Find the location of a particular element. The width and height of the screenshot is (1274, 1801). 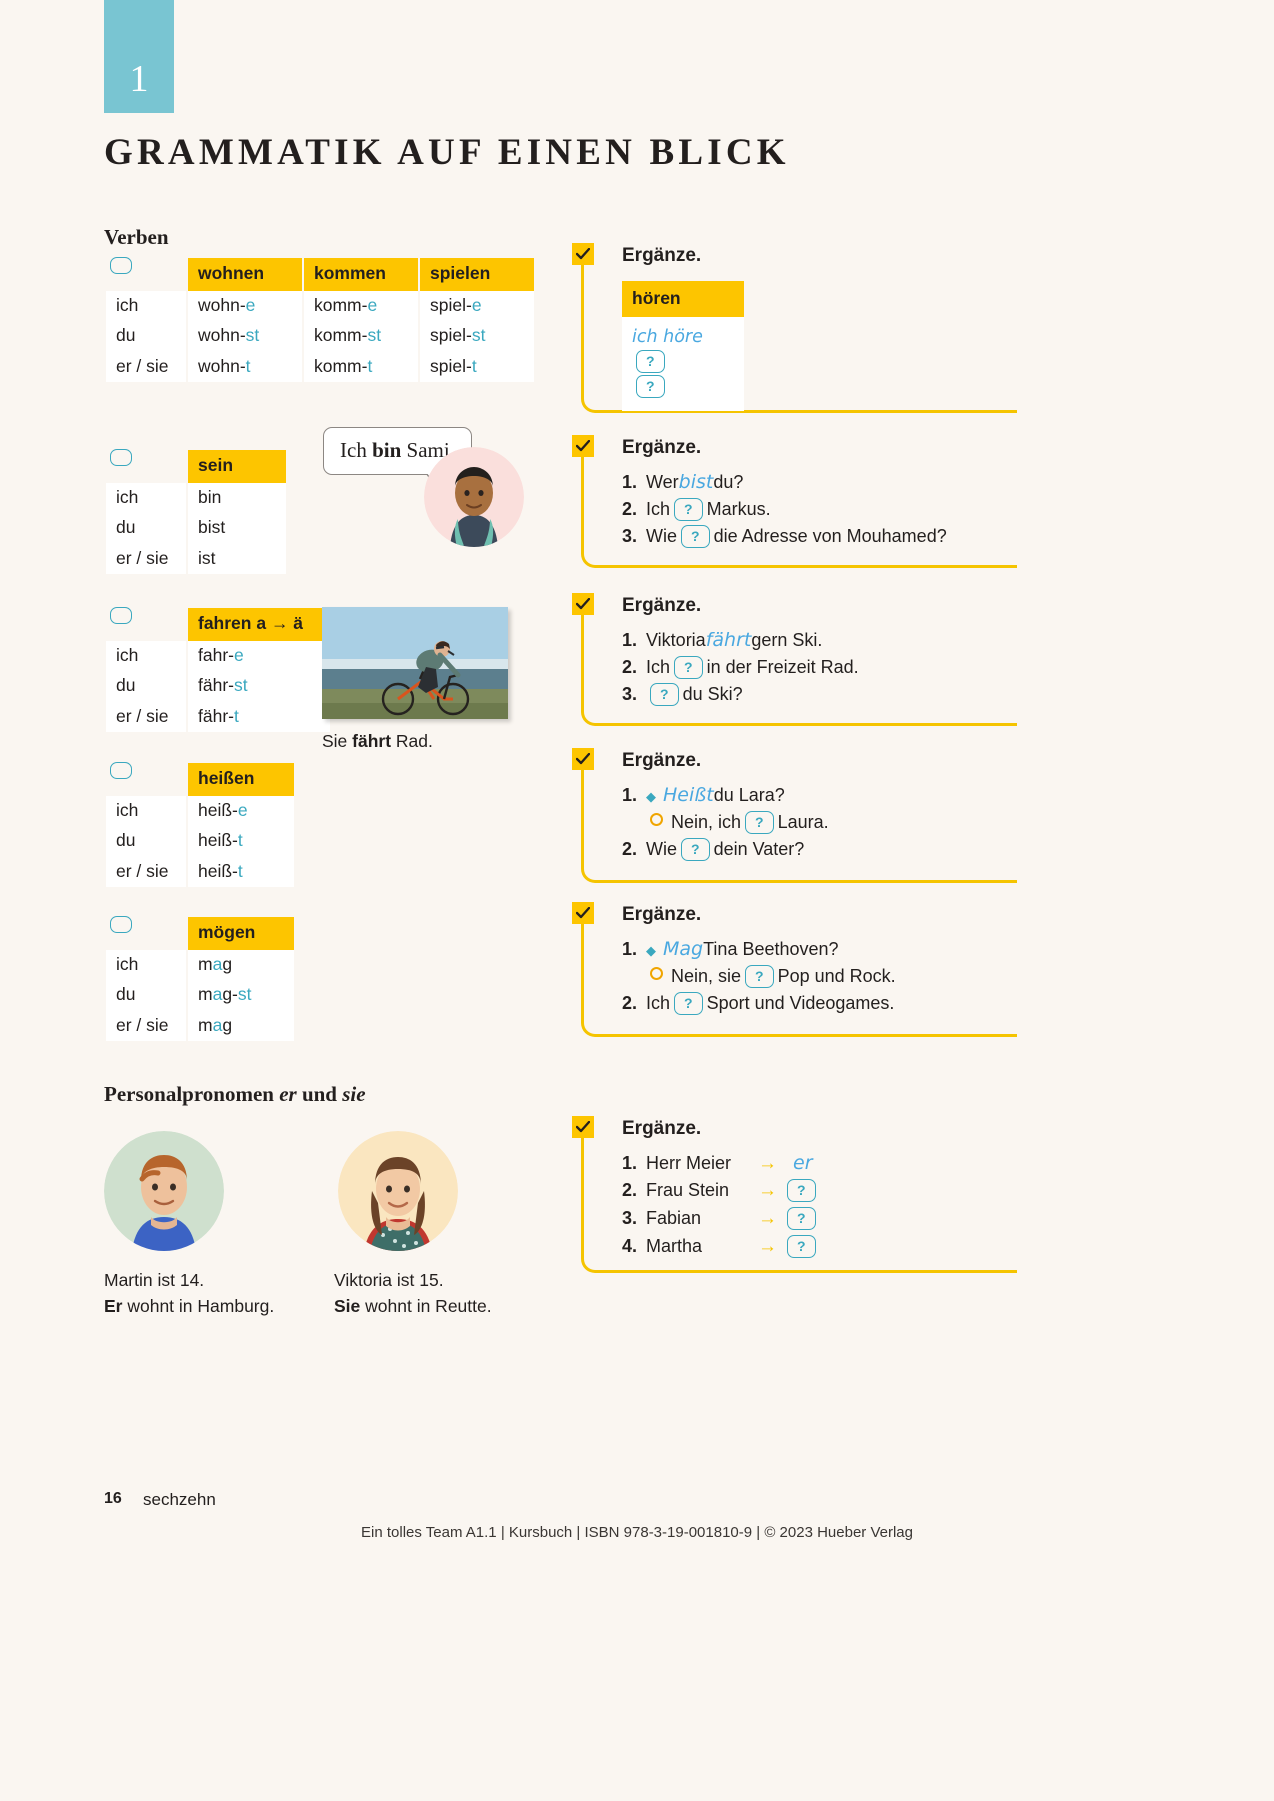

header-spielen: spielen is located at coordinates (477, 274).